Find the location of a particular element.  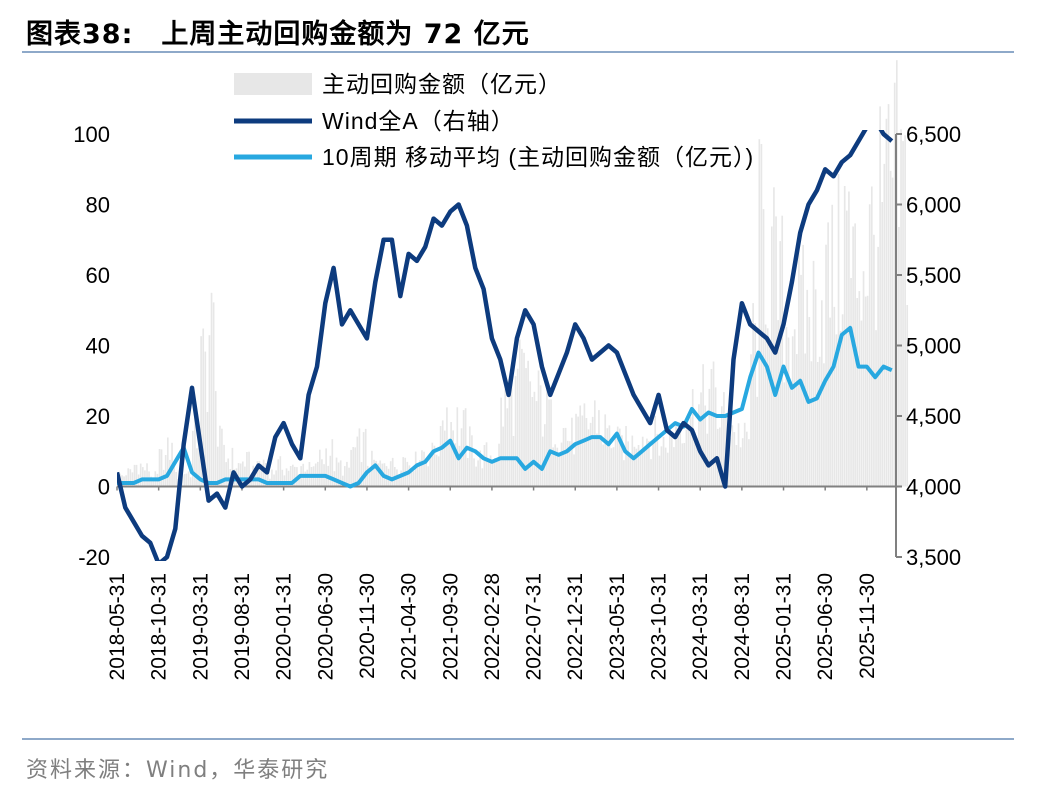

x-axis-tick-label: 2025-11-30 is located at coordinates (867, 626).